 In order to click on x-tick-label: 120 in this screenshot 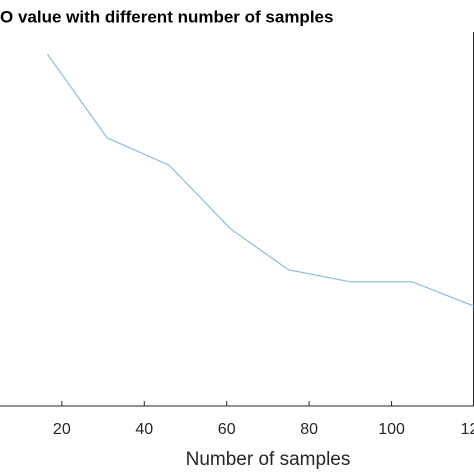, I will do `click(467, 429)`.